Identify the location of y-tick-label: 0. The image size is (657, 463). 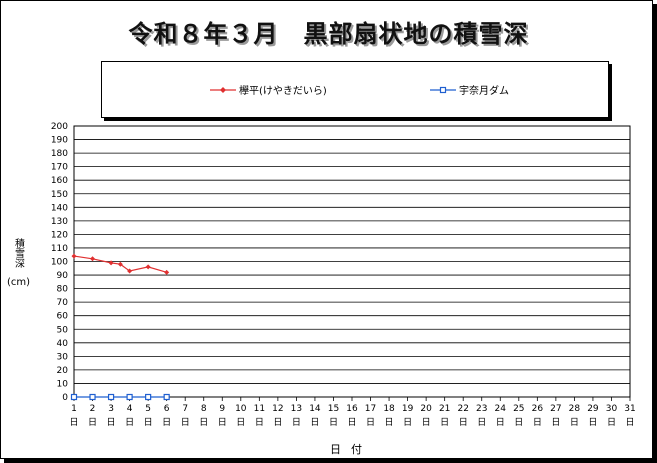
(65, 398).